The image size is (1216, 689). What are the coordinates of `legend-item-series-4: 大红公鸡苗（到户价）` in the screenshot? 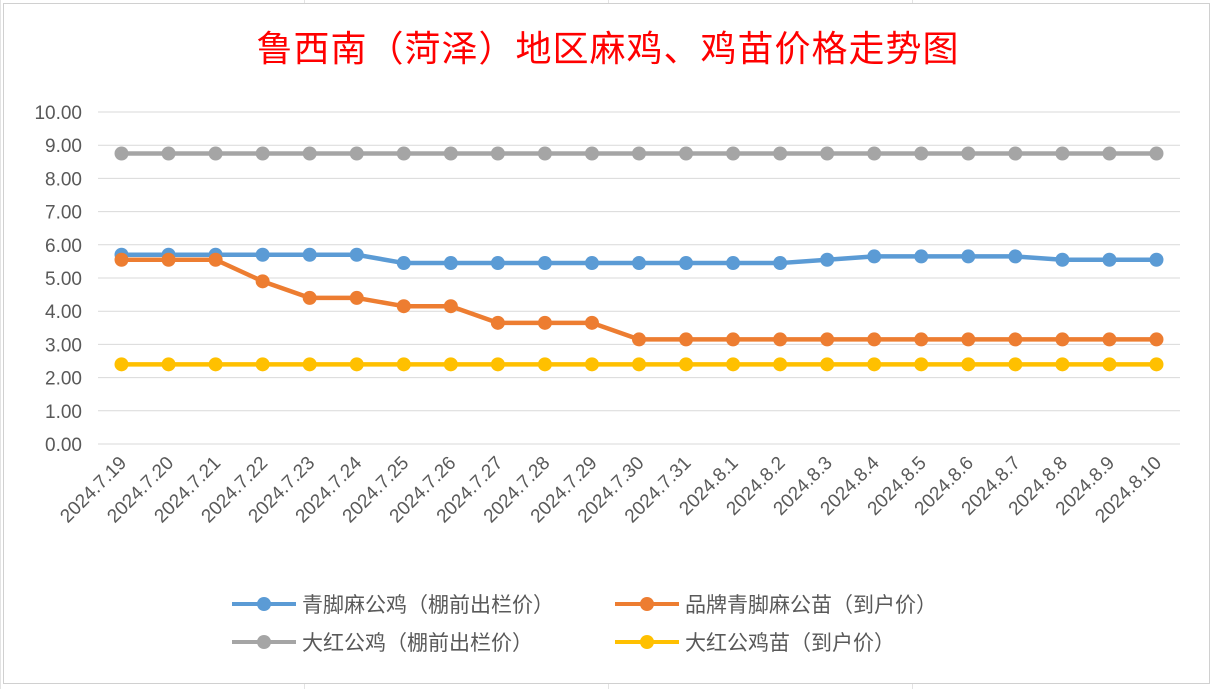 It's located at (755, 642).